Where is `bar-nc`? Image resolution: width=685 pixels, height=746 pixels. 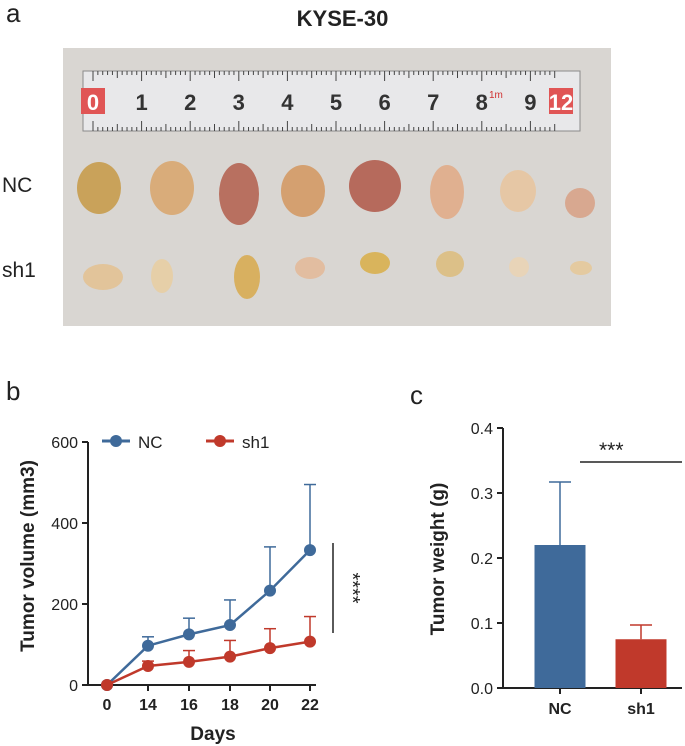 bar-nc is located at coordinates (560, 616).